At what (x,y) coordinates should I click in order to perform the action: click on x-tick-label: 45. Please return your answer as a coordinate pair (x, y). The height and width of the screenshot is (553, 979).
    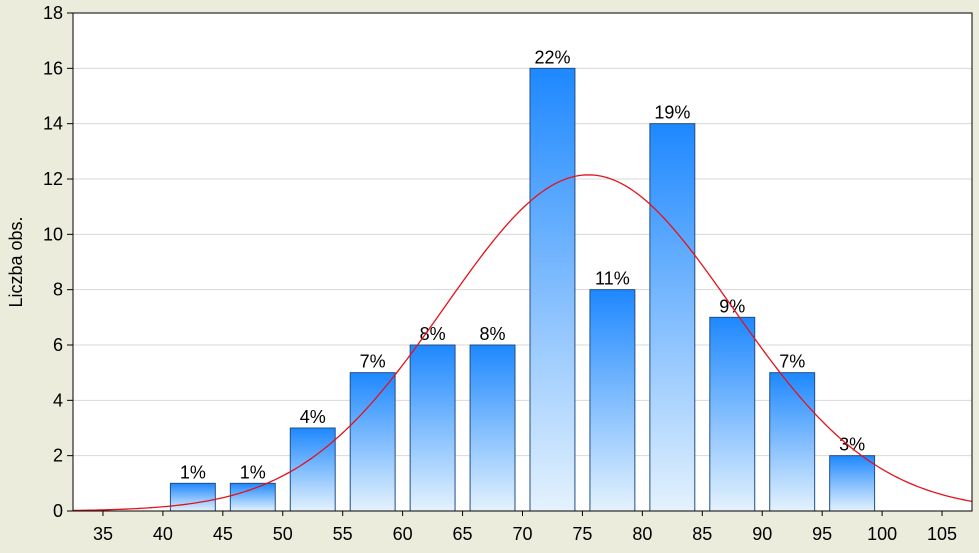
    Looking at the image, I should click on (223, 534).